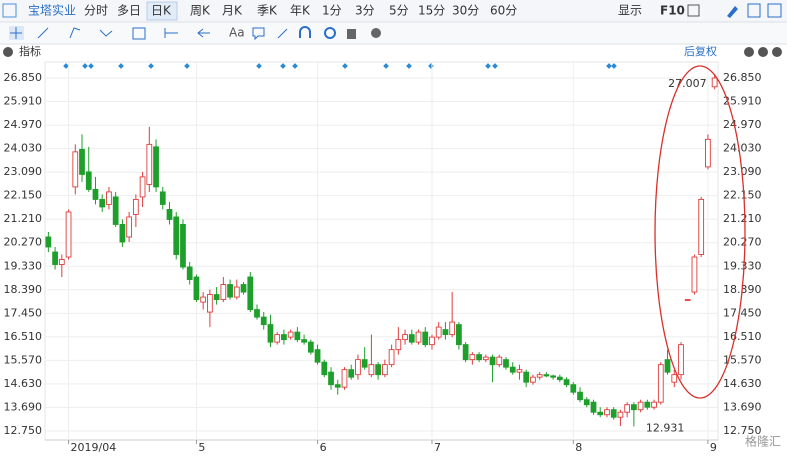 The height and width of the screenshot is (459, 787). What do you see at coordinates (732, 12) in the screenshot?
I see `pen-icon` at bounding box center [732, 12].